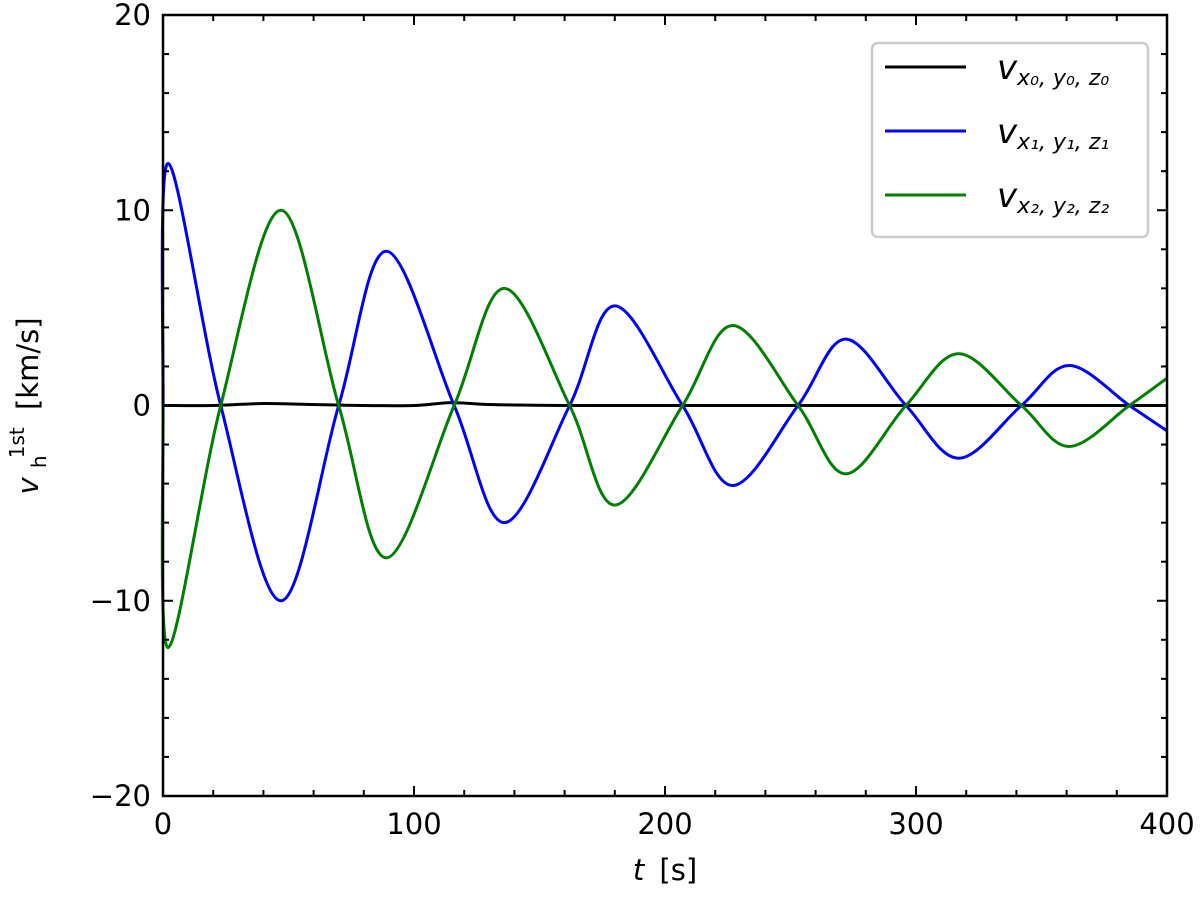 The height and width of the screenshot is (901, 1200). I want to click on legend-box, so click(1010, 140).